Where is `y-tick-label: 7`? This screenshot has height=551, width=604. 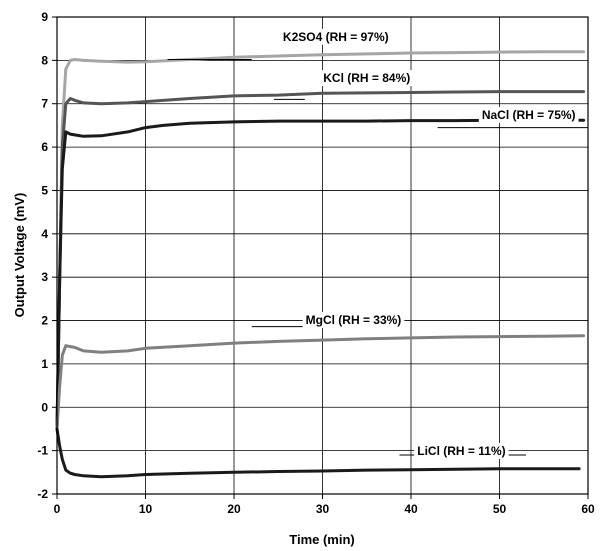 y-tick-label: 7 is located at coordinates (44, 104).